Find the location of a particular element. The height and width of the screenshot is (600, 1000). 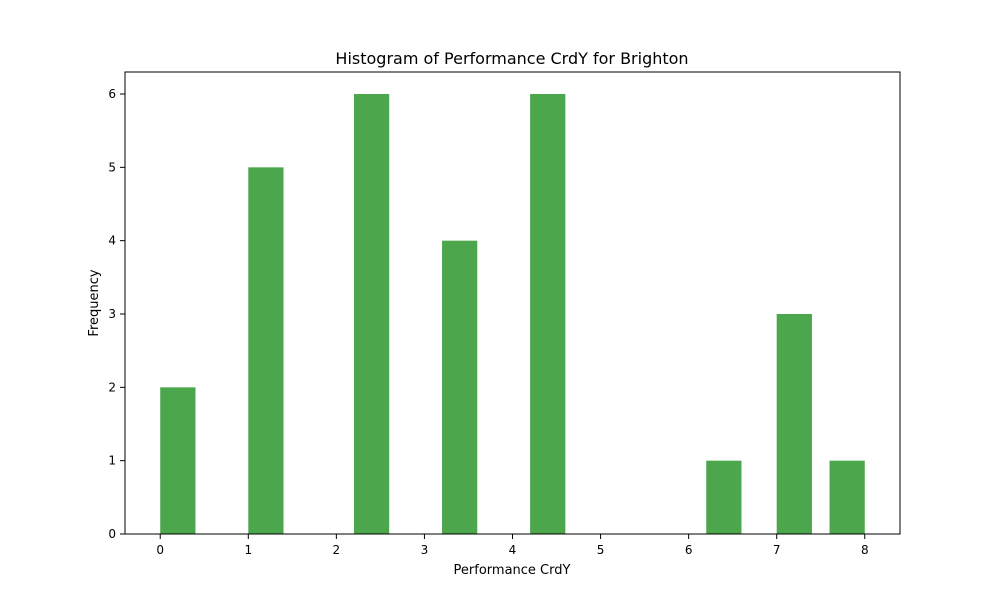

x-tick-label-8: 8 is located at coordinates (865, 550).